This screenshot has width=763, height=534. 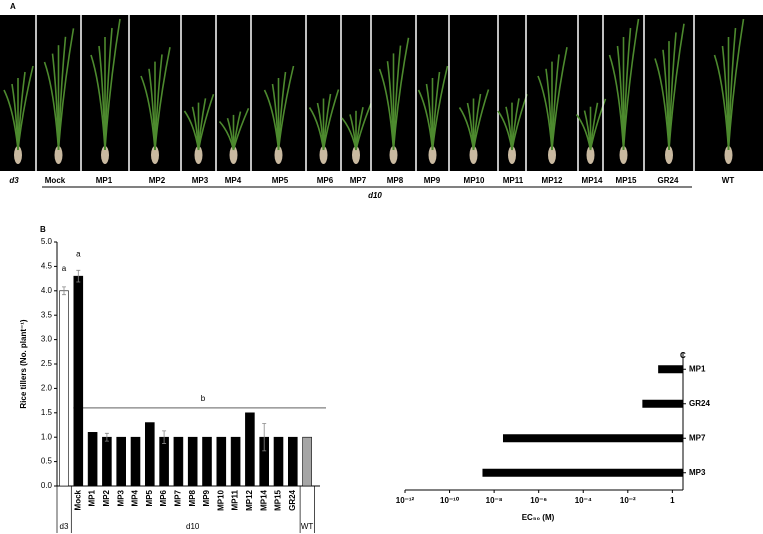 What do you see at coordinates (47, 266) in the screenshot?
I see `y-tick-label: 4.5` at bounding box center [47, 266].